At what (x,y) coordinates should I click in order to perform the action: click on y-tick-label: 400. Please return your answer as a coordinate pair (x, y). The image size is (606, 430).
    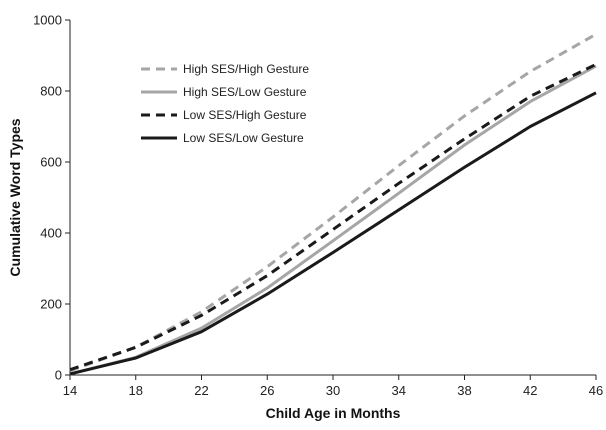
    Looking at the image, I should click on (51, 233).